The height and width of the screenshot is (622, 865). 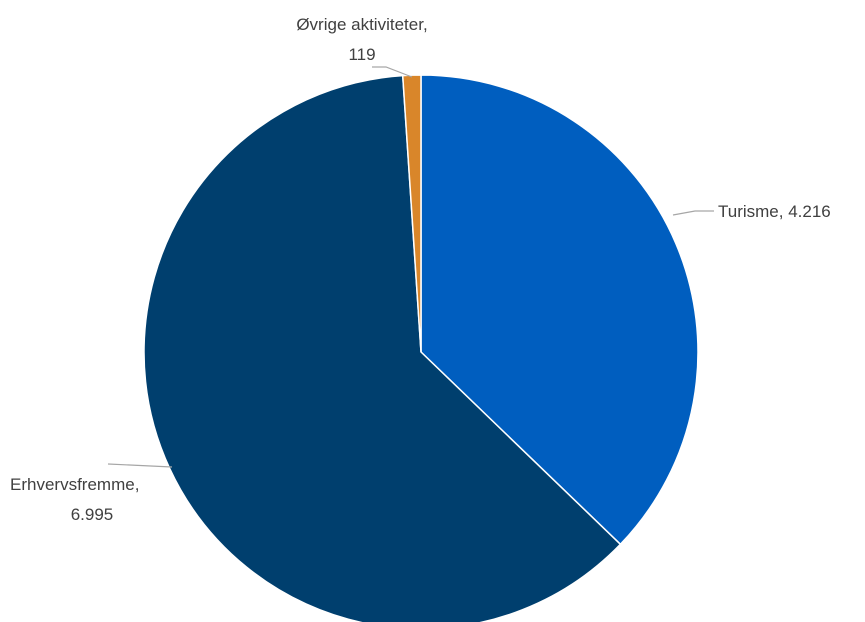 I want to click on data-label-turisme: Turisme, 4.216, so click(x=774, y=211).